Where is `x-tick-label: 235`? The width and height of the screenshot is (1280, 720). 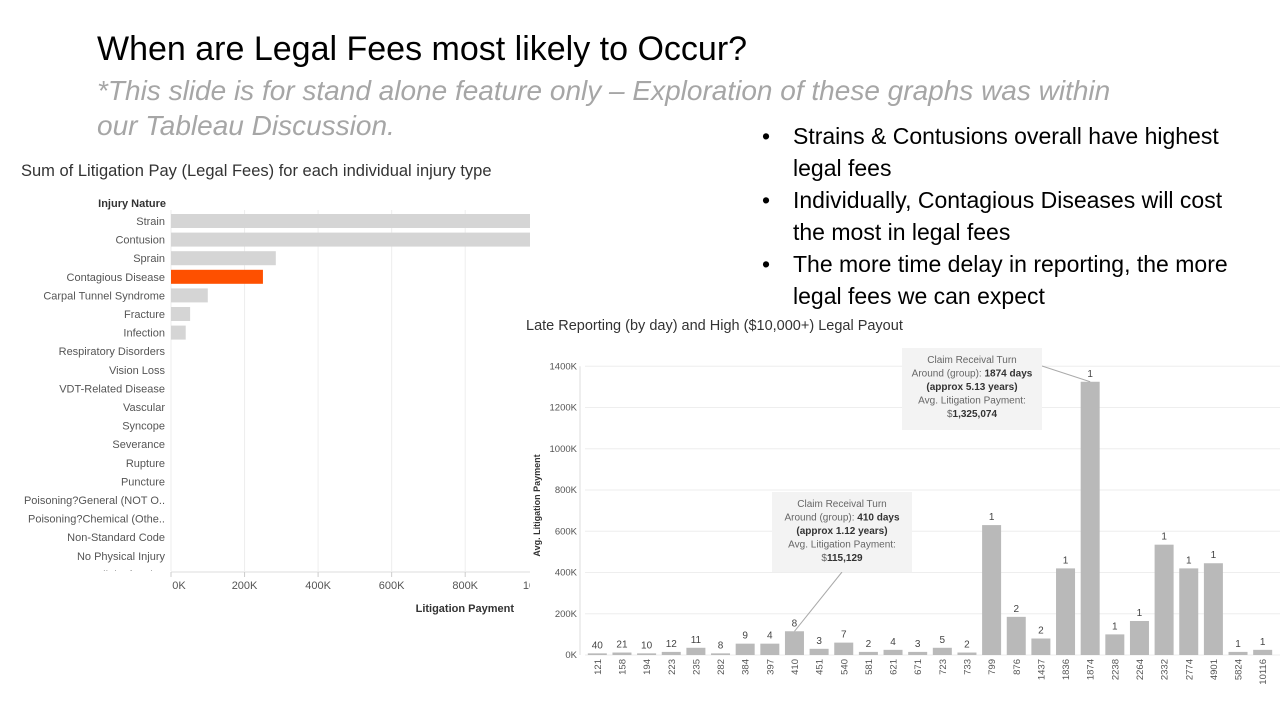
x-tick-label: 235 is located at coordinates (696, 667).